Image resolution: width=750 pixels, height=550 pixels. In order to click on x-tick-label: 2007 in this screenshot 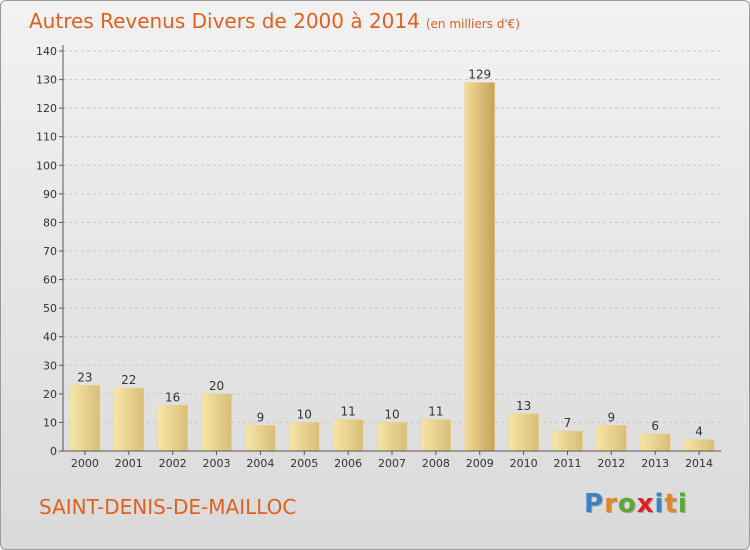, I will do `click(392, 463)`.